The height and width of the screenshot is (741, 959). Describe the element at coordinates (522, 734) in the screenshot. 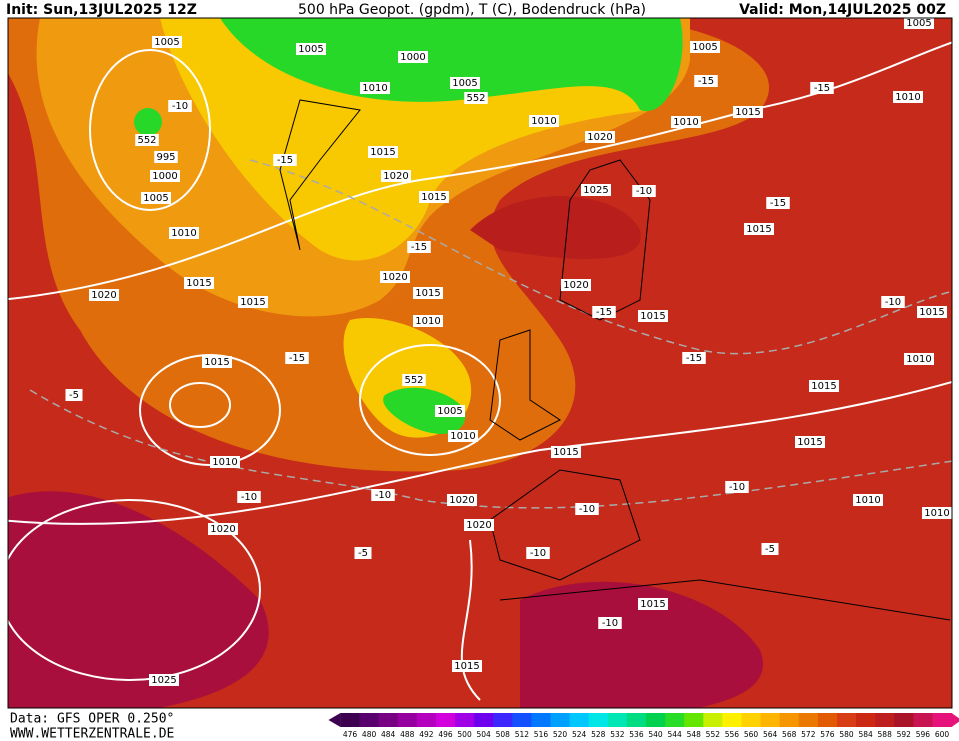

I see `legend-label: 512` at that location.